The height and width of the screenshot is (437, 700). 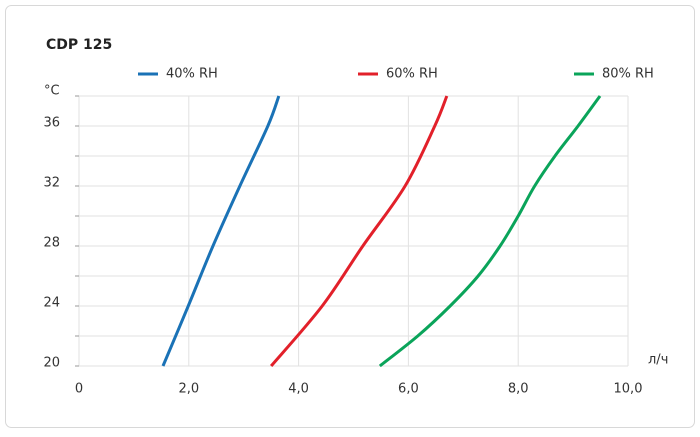 I want to click on x-tick-label: 4,0, so click(x=298, y=389).